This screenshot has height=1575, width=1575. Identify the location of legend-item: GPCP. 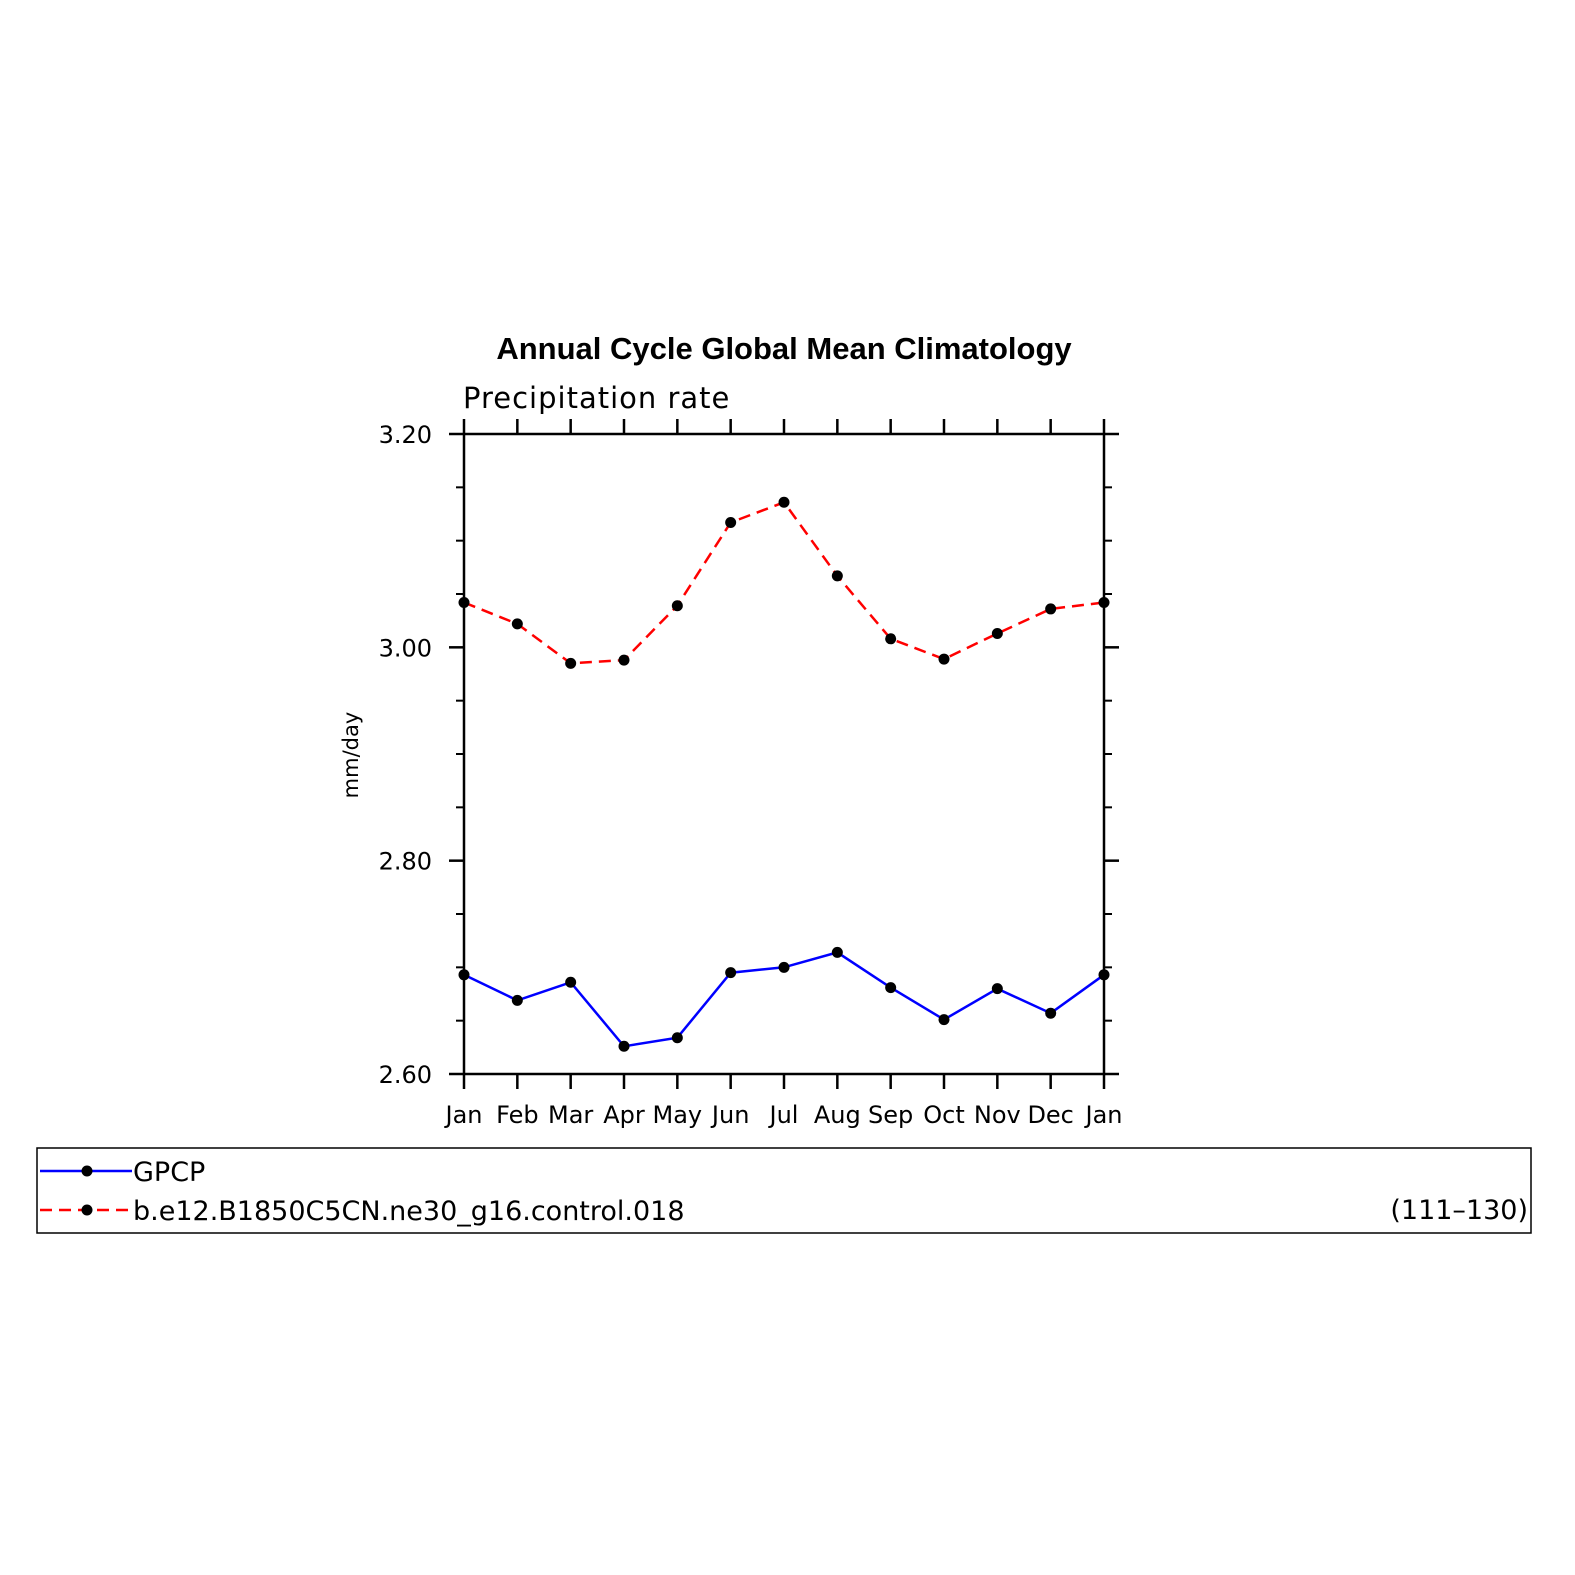
(122, 1172).